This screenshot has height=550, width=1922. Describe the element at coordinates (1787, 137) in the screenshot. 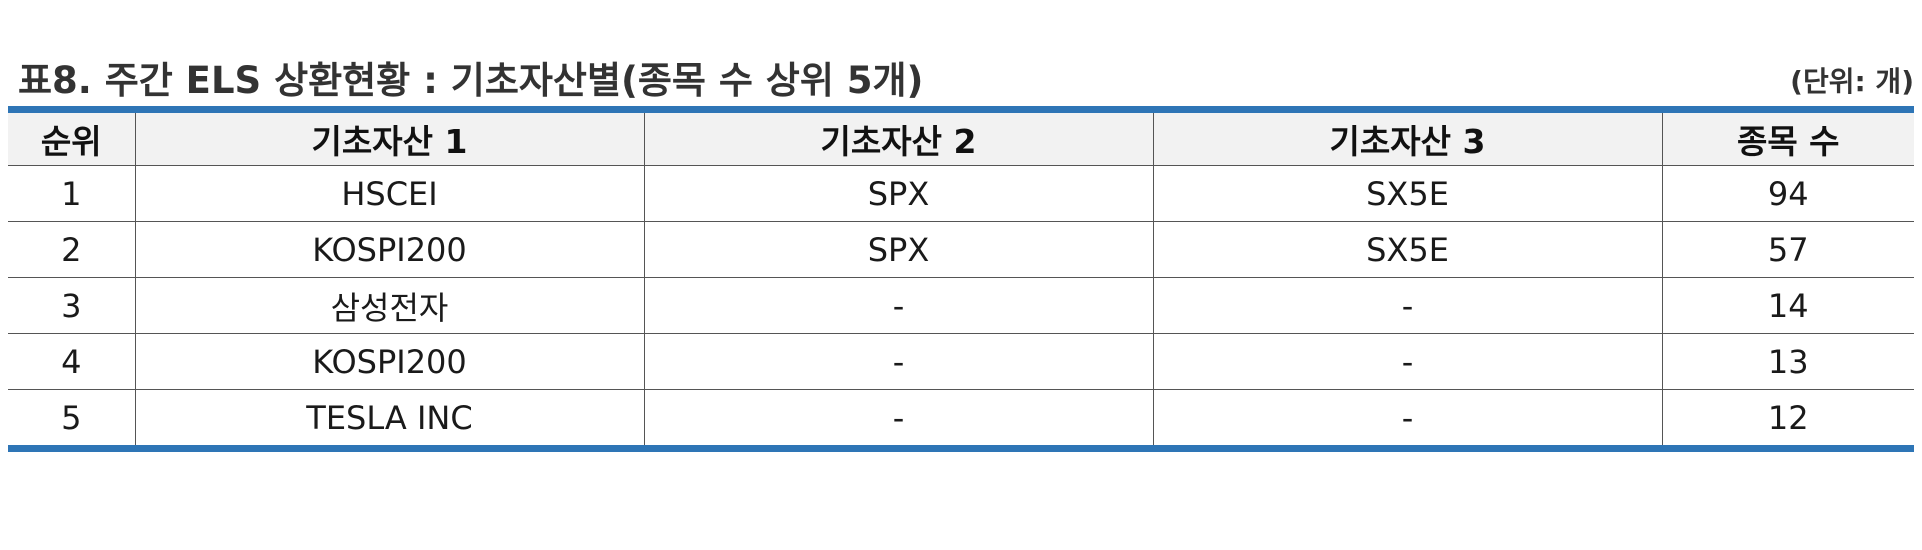

I see `column-header-count: 종목 수` at that location.